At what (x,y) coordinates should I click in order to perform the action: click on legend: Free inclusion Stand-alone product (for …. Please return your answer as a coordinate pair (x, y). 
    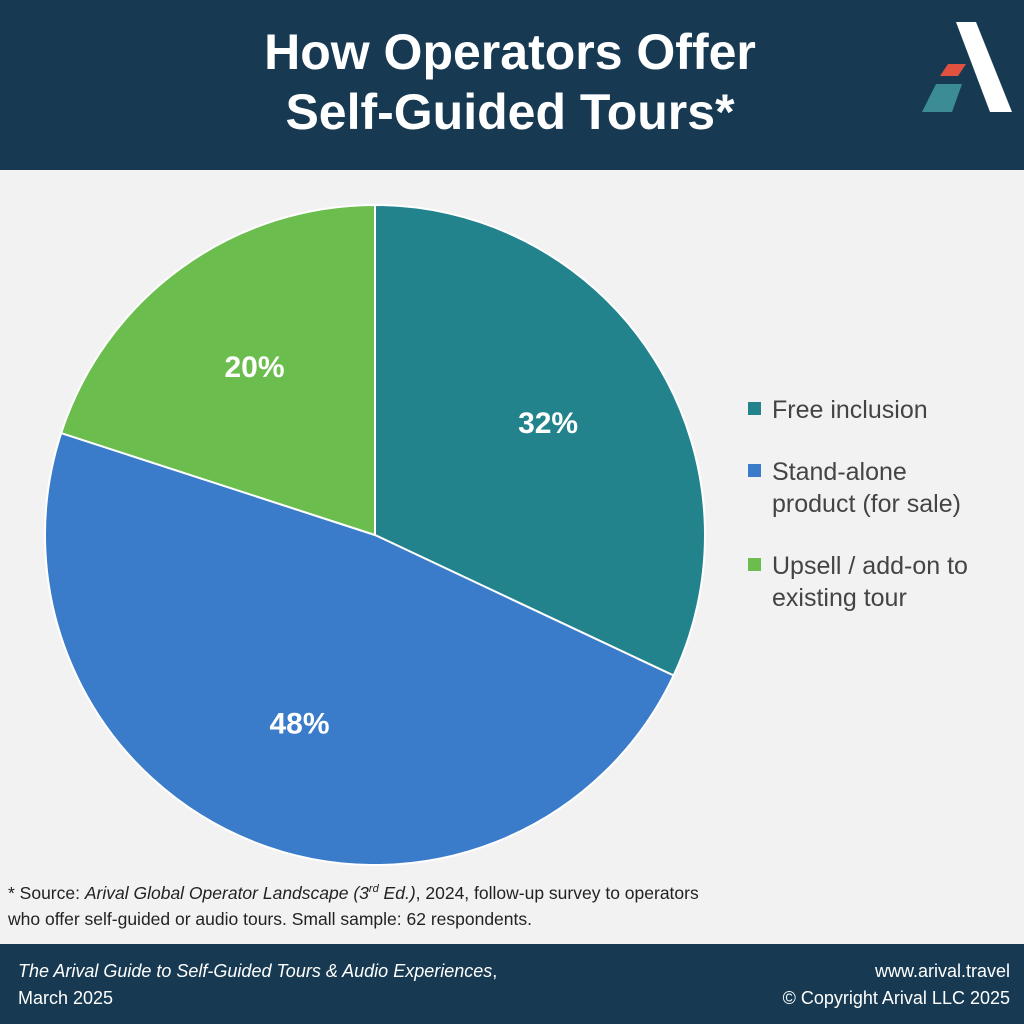
    Looking at the image, I should click on (883, 519).